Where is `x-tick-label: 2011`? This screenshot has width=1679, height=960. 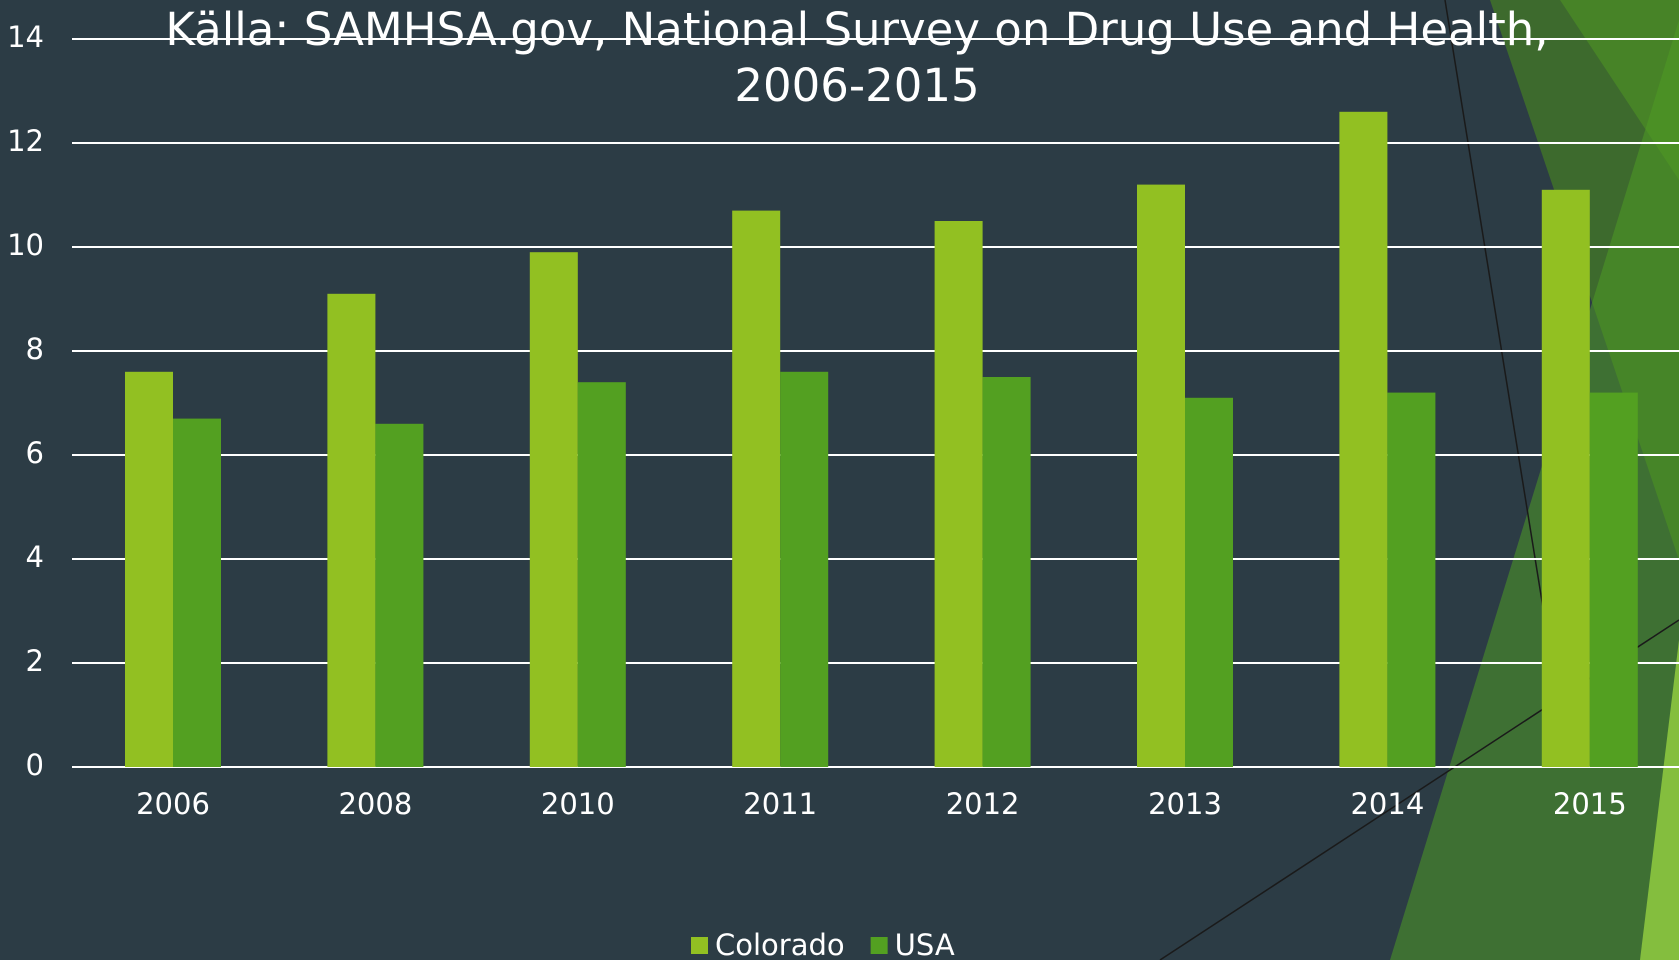
x-tick-label: 2011 is located at coordinates (780, 804).